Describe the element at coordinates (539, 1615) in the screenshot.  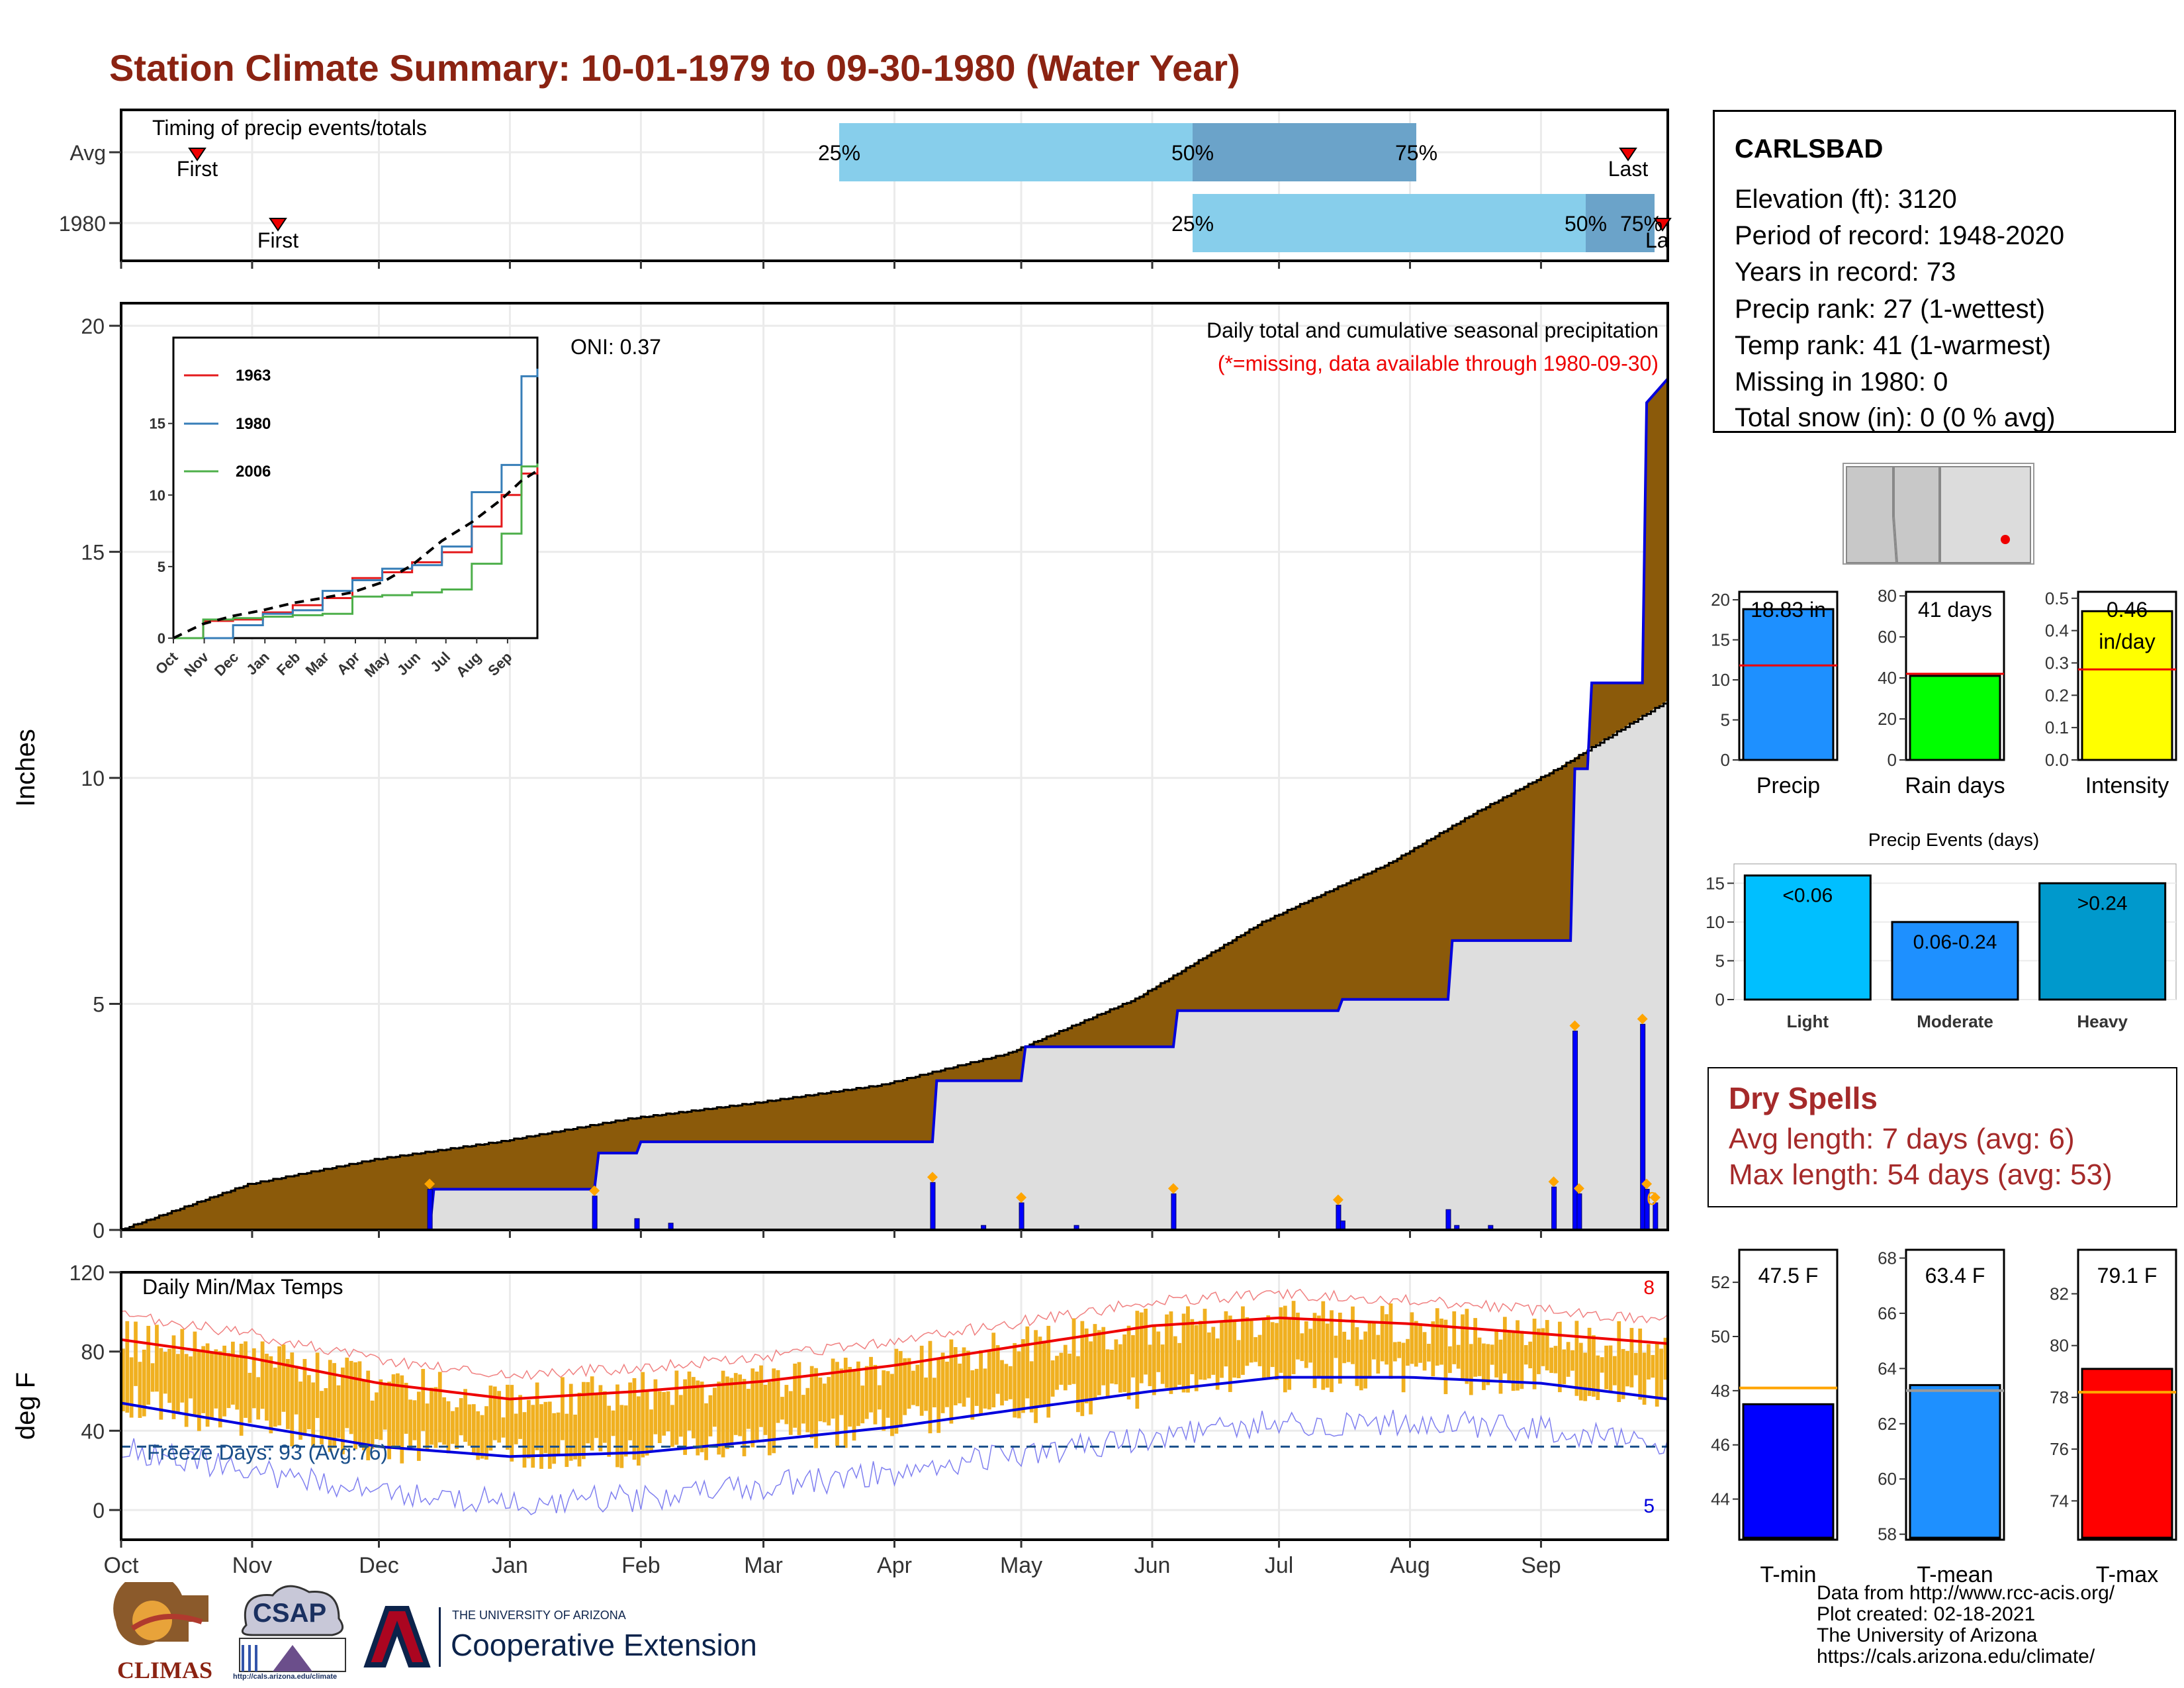
I see `ua-logo-small: THE UNIVERSITY OF ARIZONA` at that location.